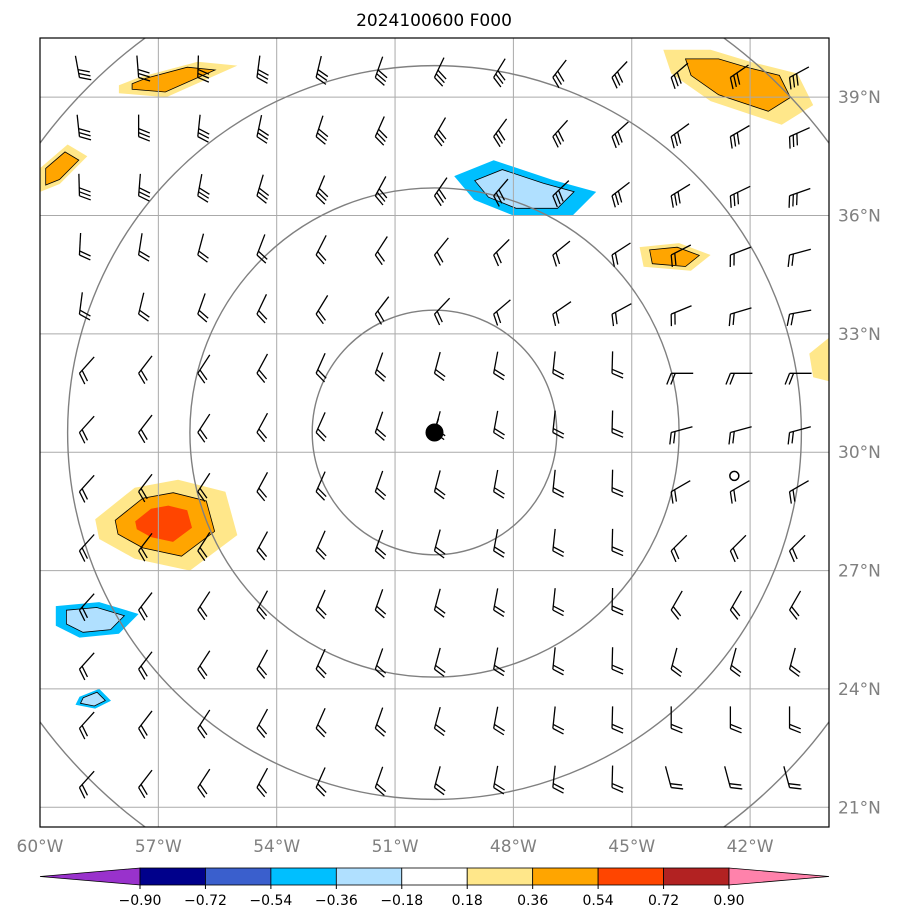 The image size is (900, 924). What do you see at coordinates (859, 335) in the screenshot?
I see `lat-tick-label-4: 33°N` at bounding box center [859, 335].